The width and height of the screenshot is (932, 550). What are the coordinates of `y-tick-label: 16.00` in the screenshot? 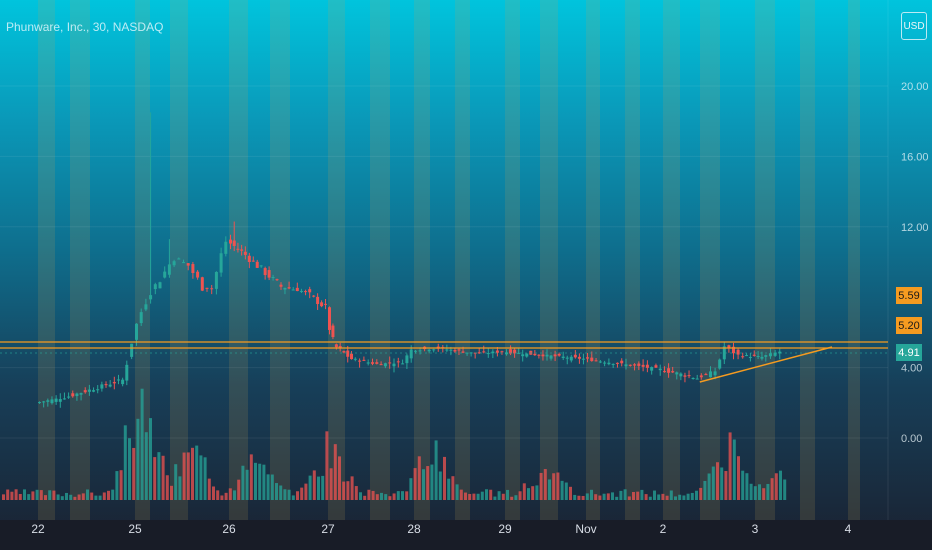 It's located at (915, 157).